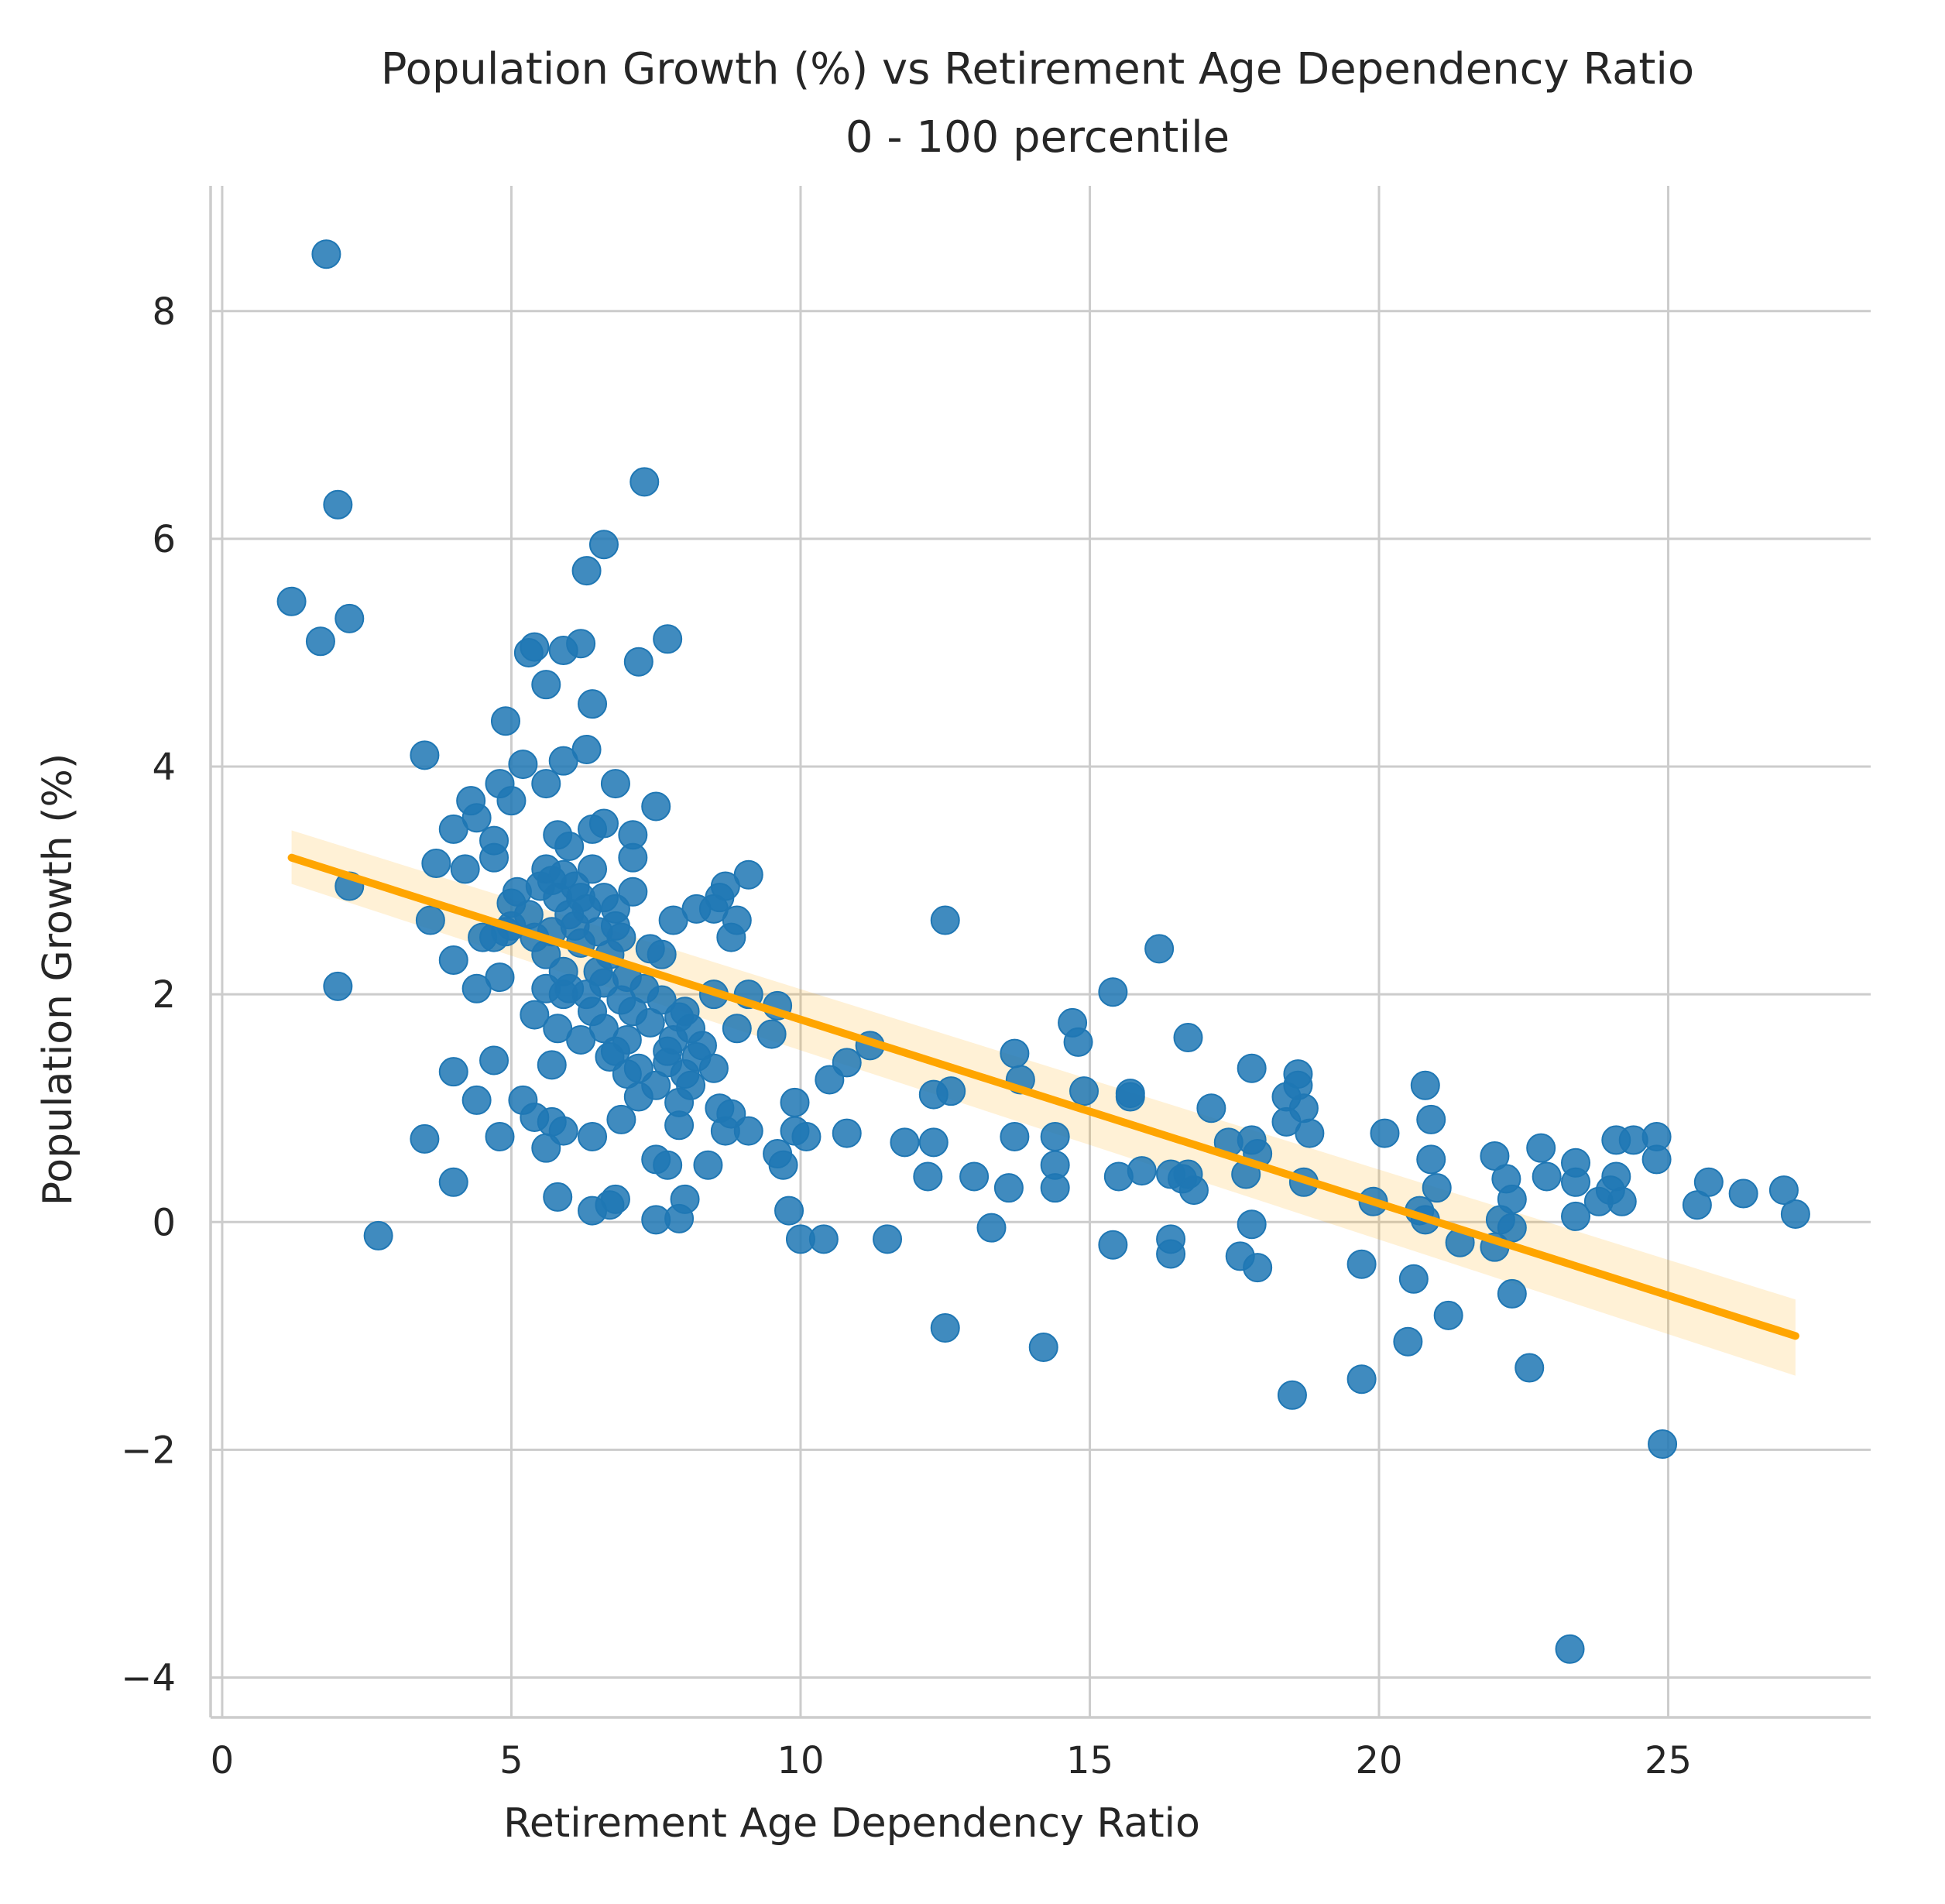 Image resolution: width=1945 pixels, height=1904 pixels. Describe the element at coordinates (164, 1223) in the screenshot. I see `y-tick-label: 0` at that location.